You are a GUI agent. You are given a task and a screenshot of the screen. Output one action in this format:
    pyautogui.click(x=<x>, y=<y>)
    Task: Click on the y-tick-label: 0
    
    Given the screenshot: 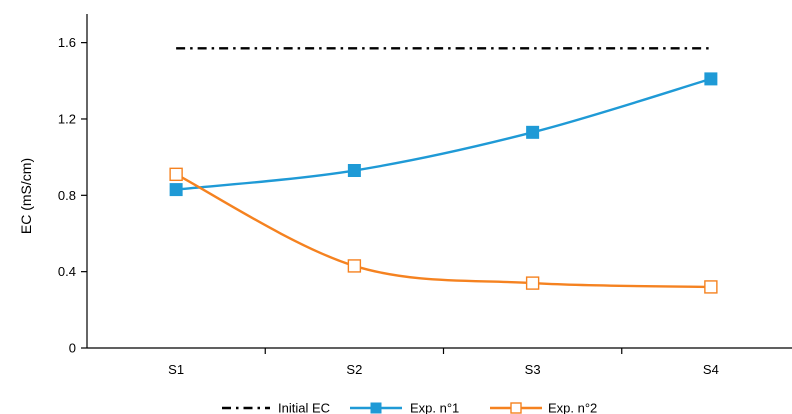 What is the action you would take?
    pyautogui.click(x=72, y=348)
    